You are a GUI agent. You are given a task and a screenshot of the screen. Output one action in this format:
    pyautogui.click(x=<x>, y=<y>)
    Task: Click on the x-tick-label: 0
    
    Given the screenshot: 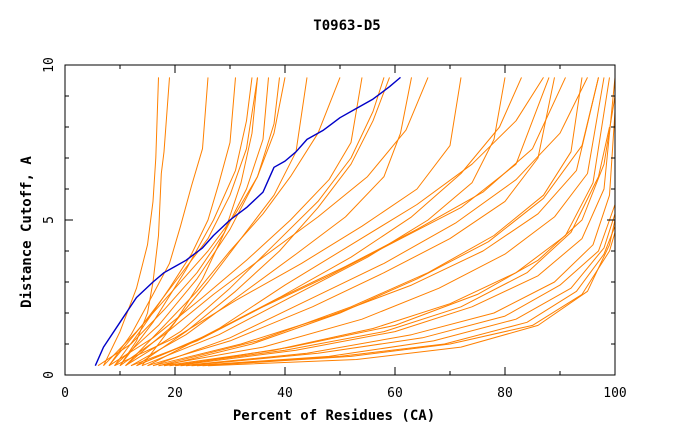 What is the action you would take?
    pyautogui.click(x=65, y=393)
    